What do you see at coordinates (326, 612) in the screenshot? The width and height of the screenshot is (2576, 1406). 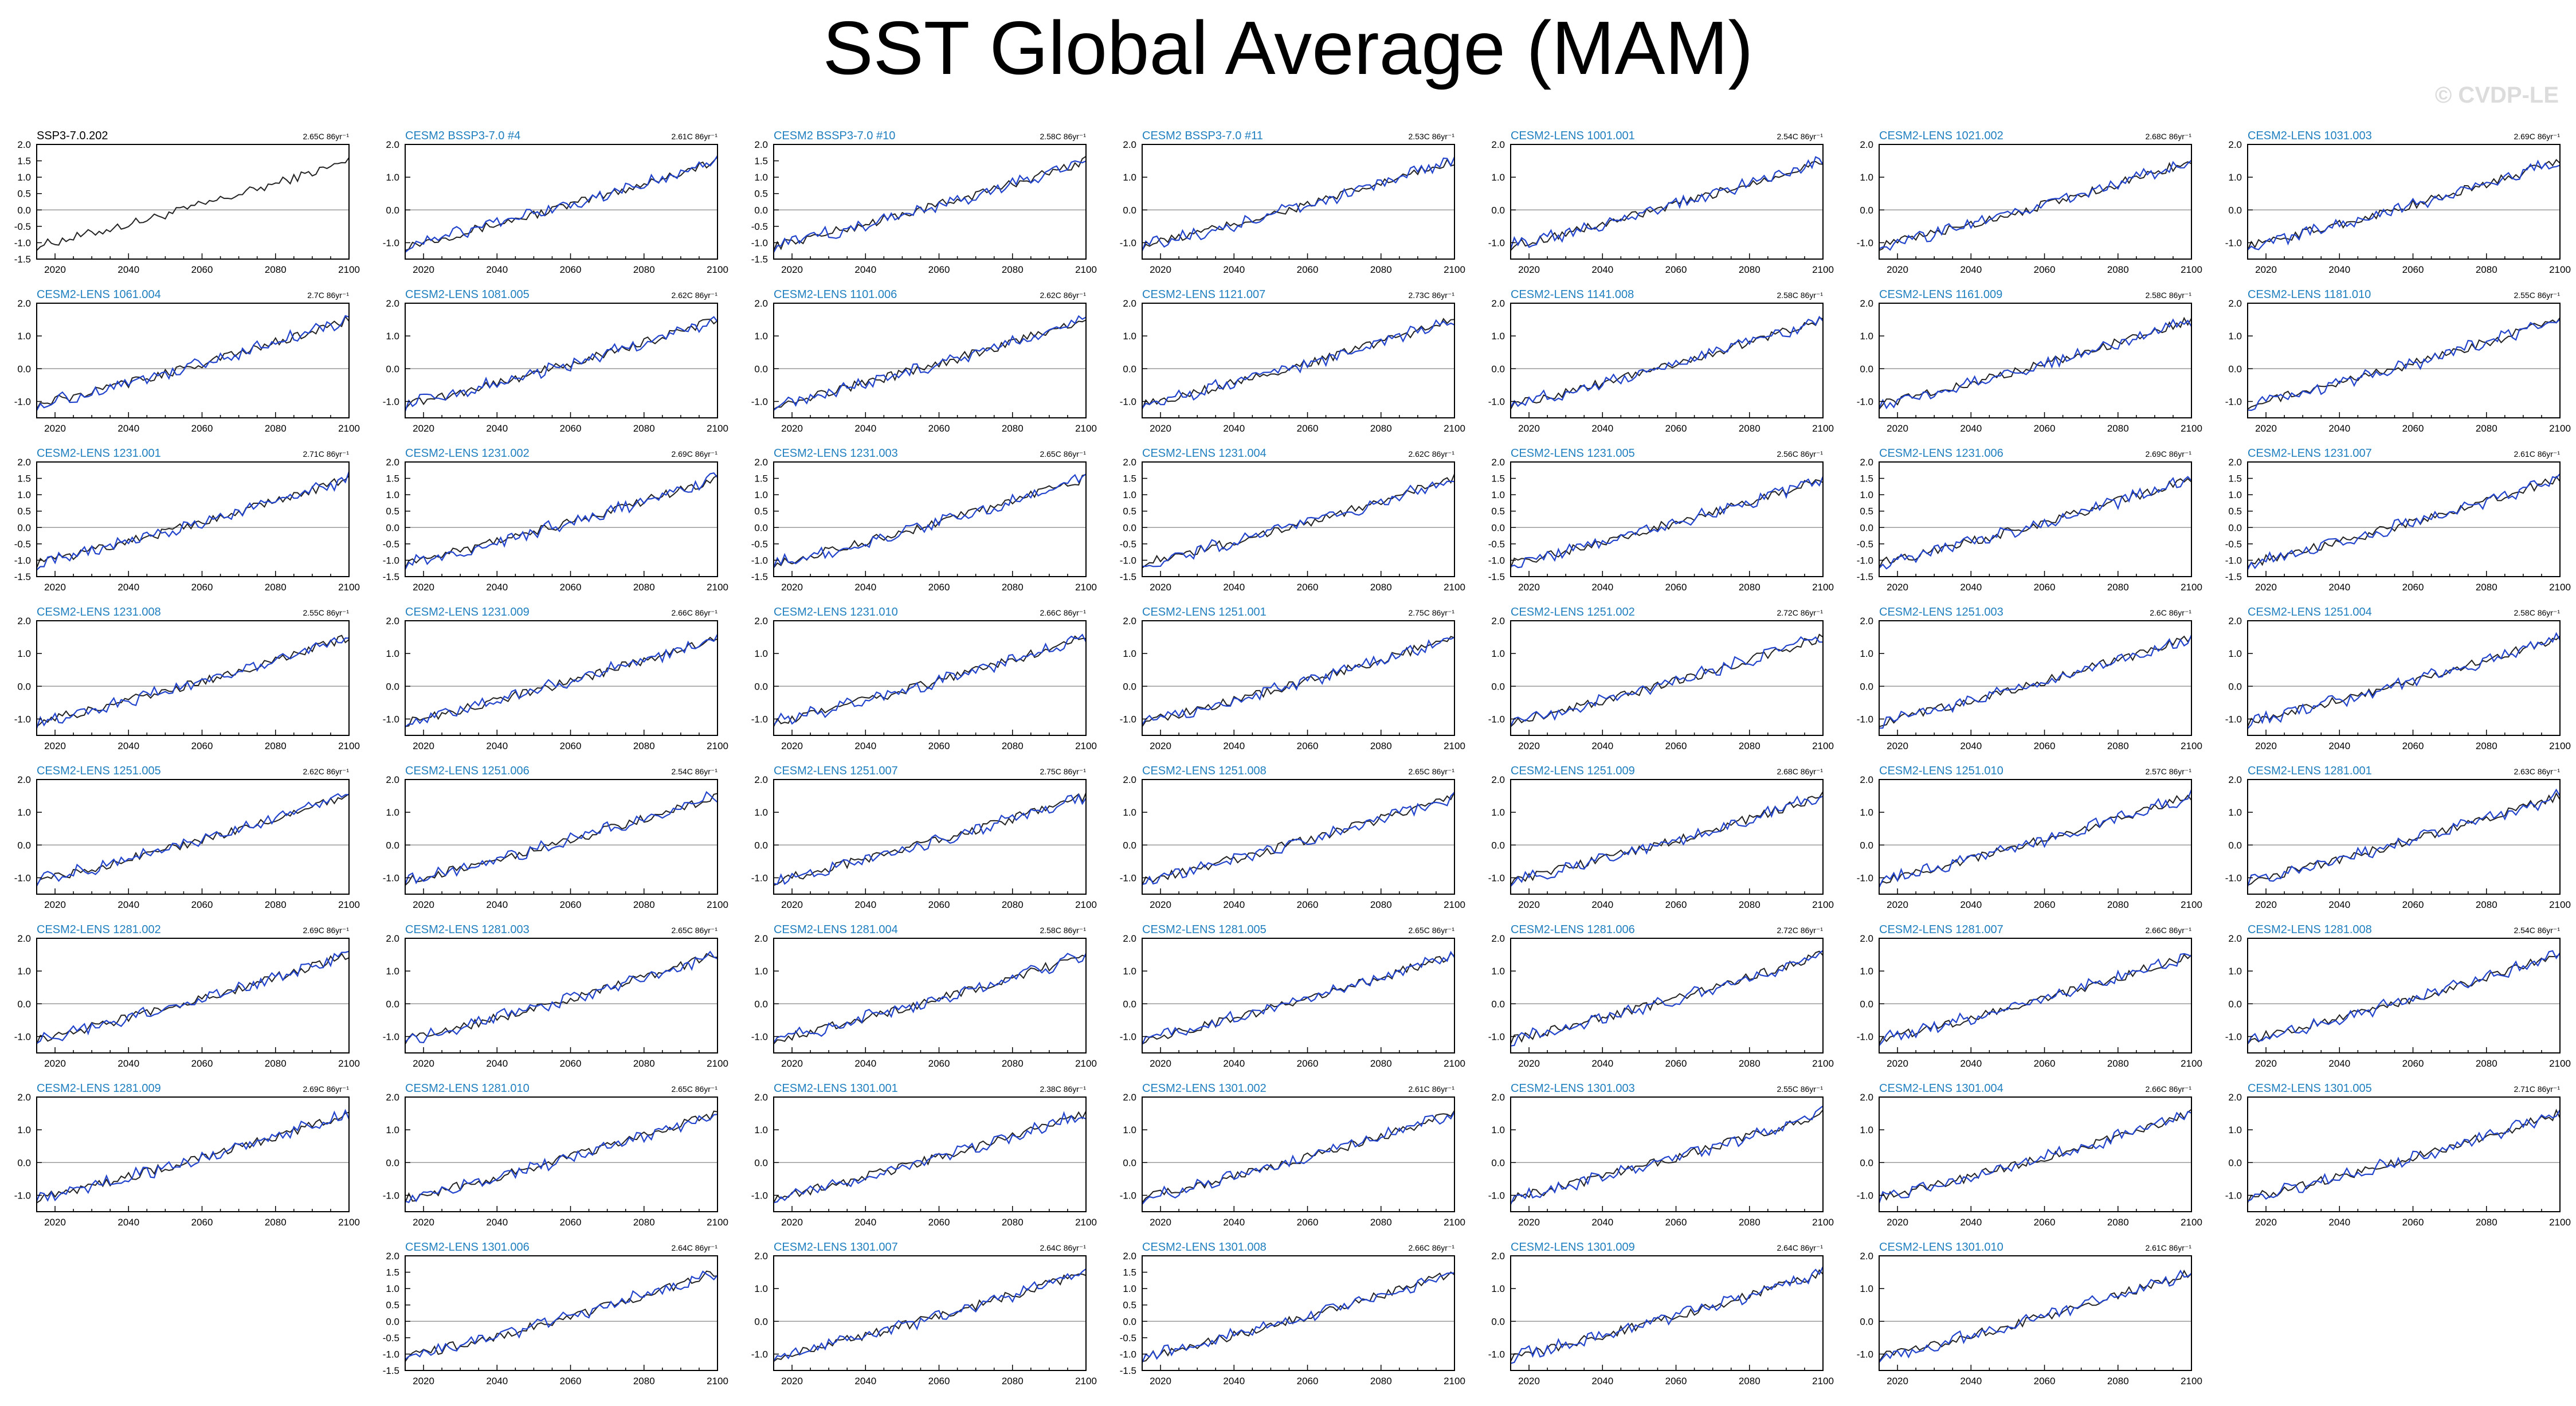 I see `panel-trend: 2.55C 86yr⁻¹` at bounding box center [326, 612].